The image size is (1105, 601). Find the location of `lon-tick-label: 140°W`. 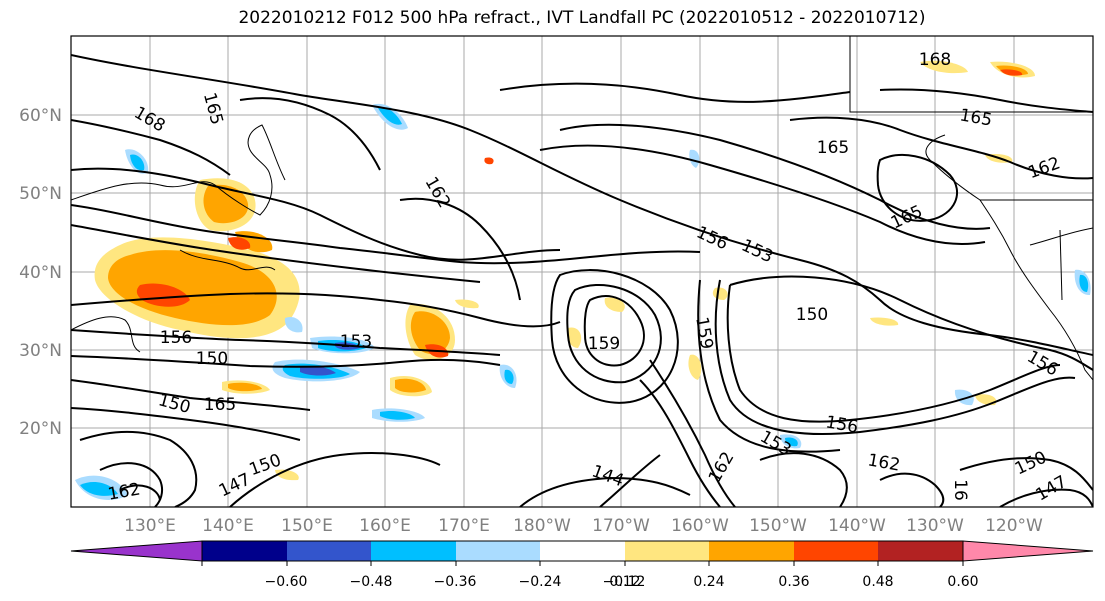

lon-tick-label: 140°W is located at coordinates (857, 526).